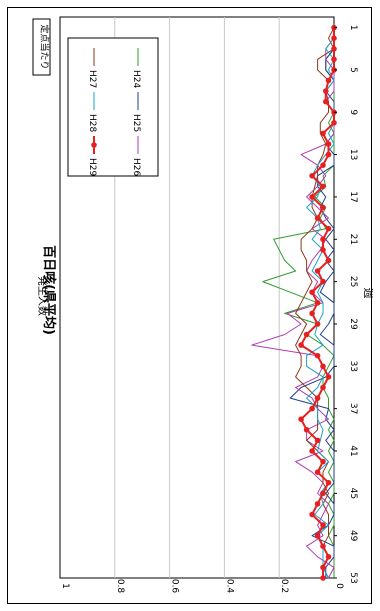 This screenshot has width=380, height=611. What do you see at coordinates (353, 536) in the screenshot?
I see `x-tick-label: 49` at bounding box center [353, 536].